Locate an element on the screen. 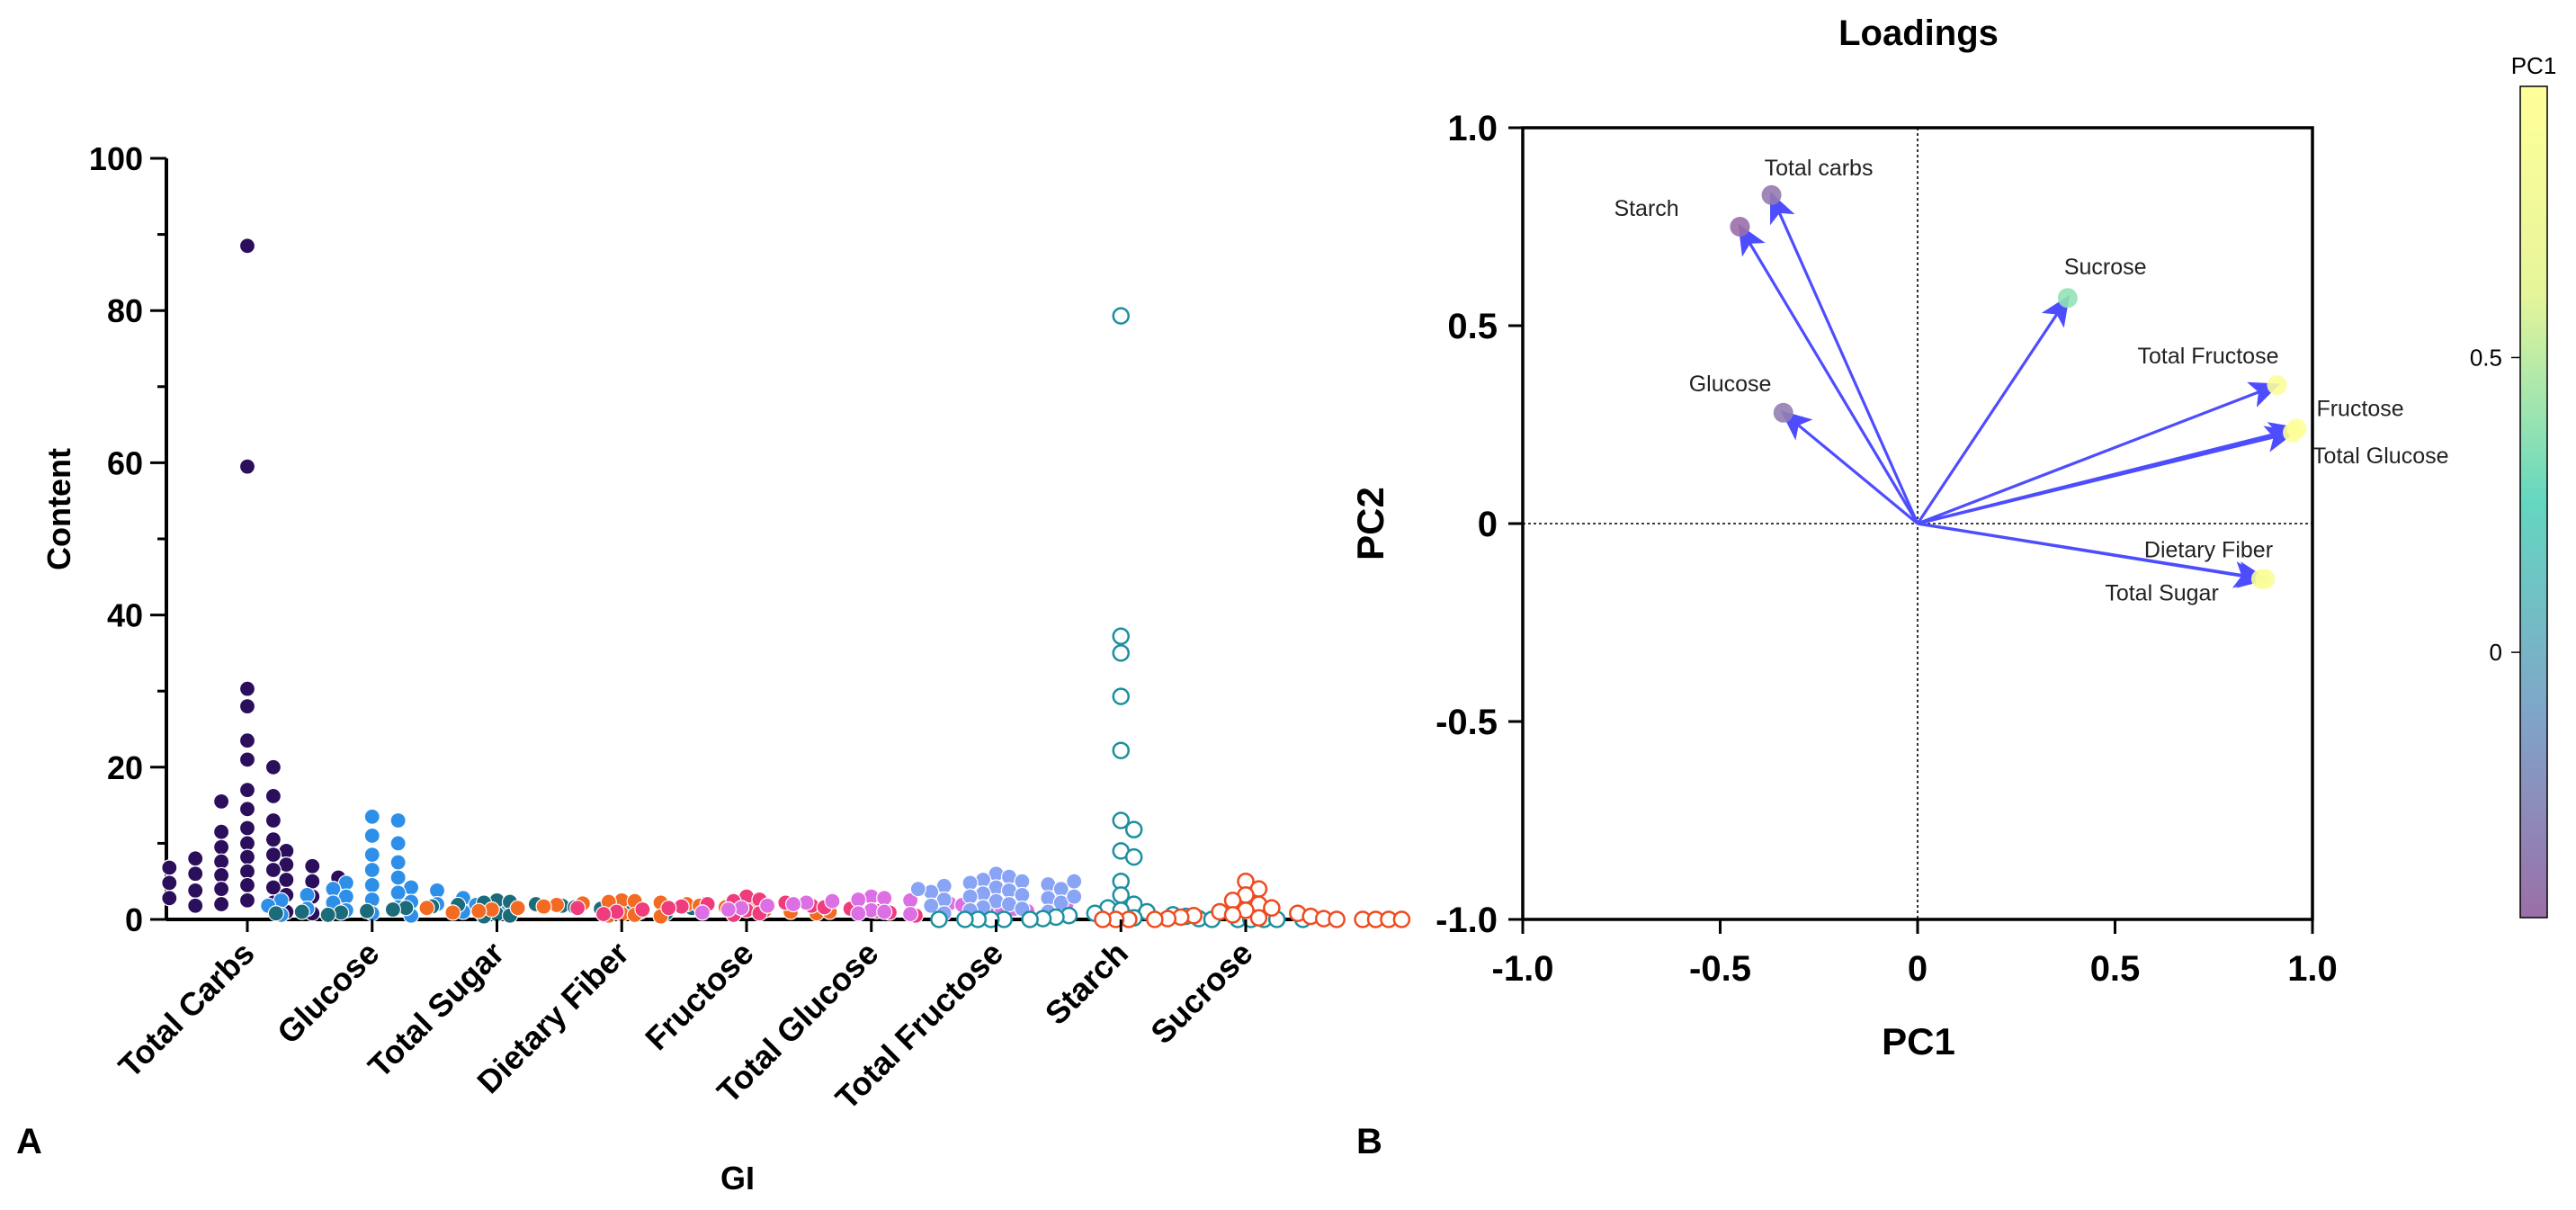 This screenshot has width=2576, height=1210. panel-b-letter: B is located at coordinates (1369, 1141).